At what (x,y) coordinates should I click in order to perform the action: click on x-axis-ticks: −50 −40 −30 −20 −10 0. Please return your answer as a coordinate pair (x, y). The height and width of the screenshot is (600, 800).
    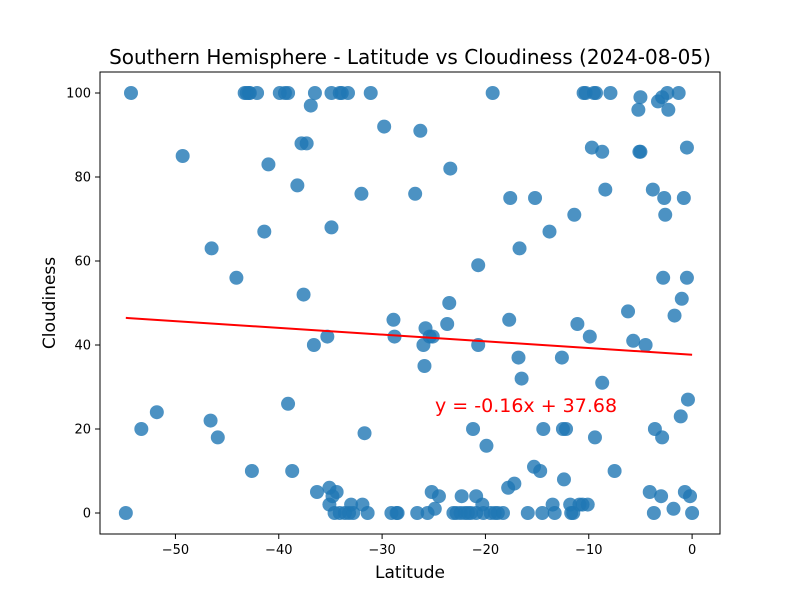
    Looking at the image, I should click on (429, 546).